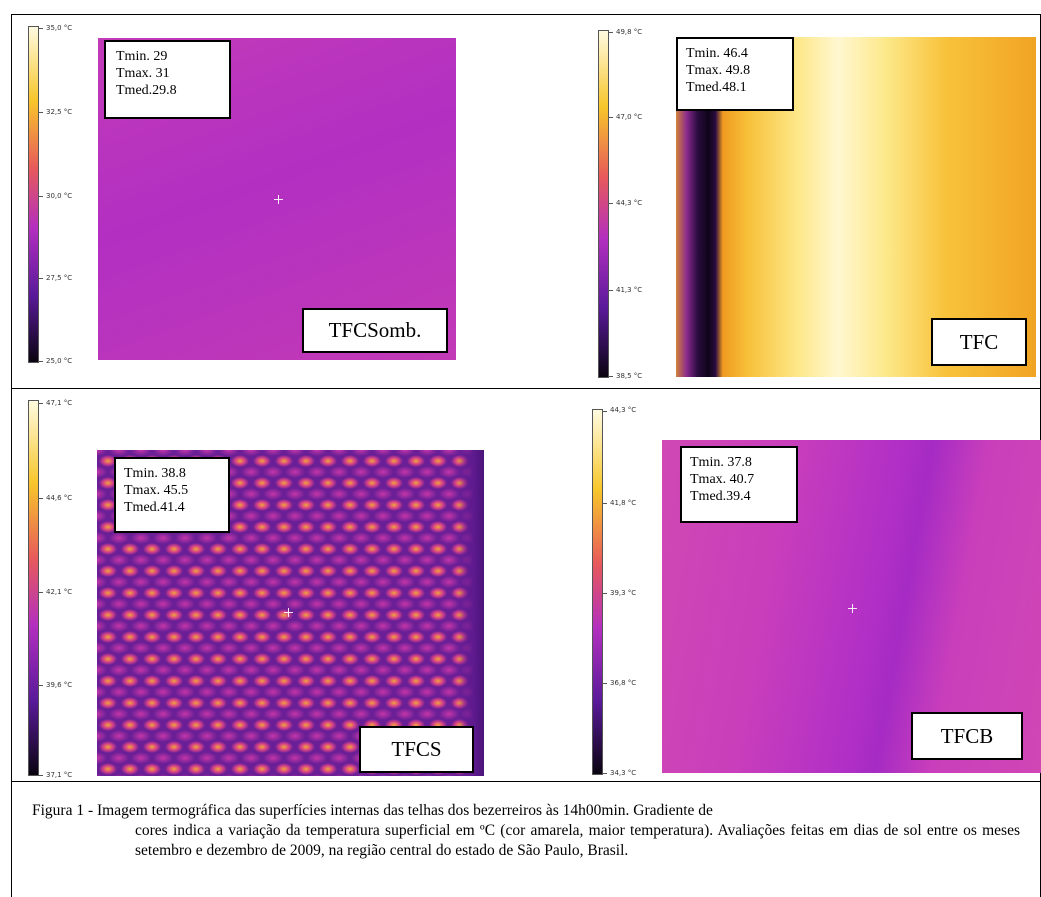 The height and width of the screenshot is (897, 1041). I want to click on scale-tick: 44,6 °C, so click(59, 498).